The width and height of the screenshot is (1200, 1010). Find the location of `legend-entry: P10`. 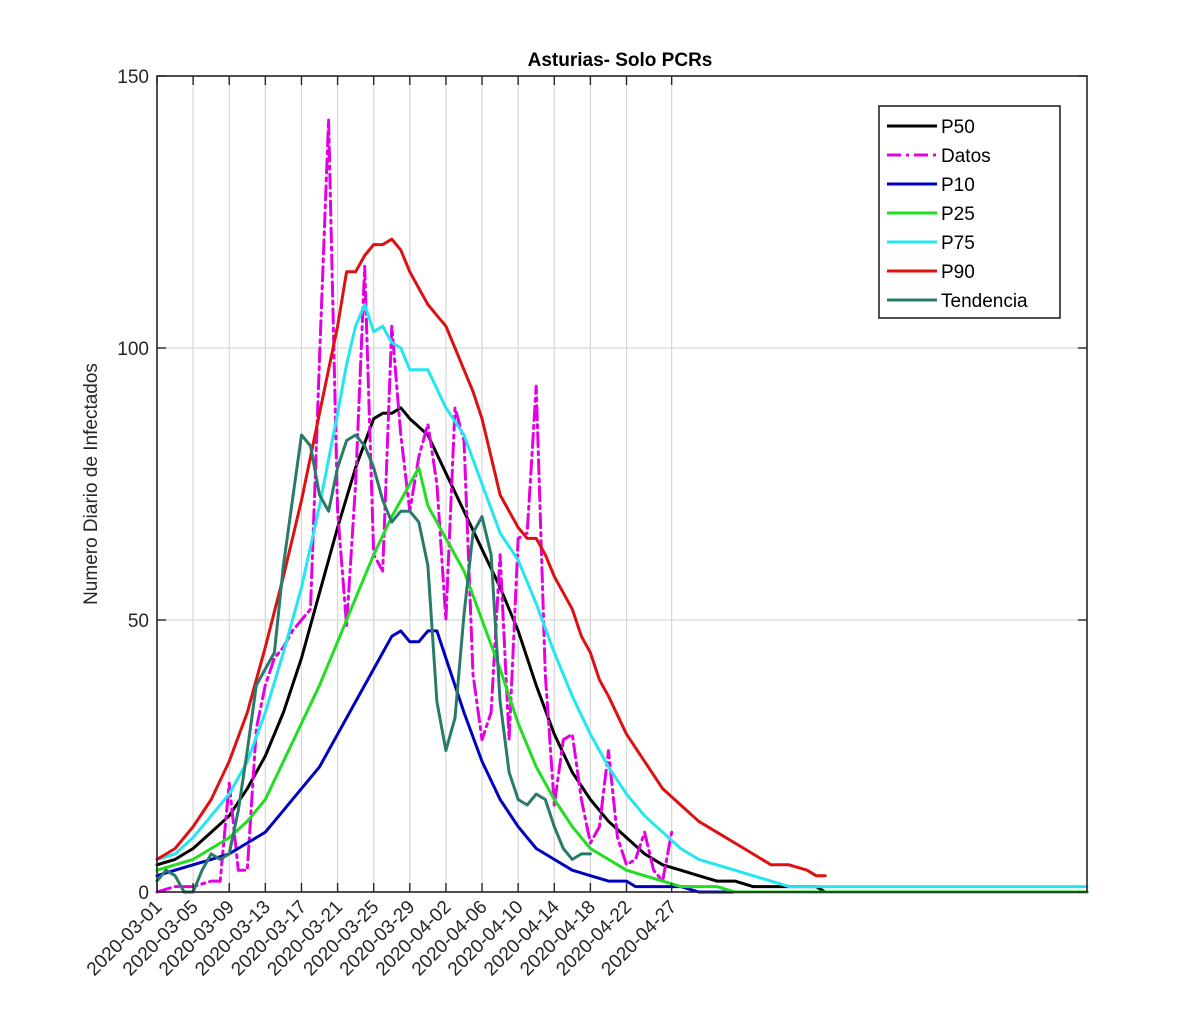

legend-entry: P10 is located at coordinates (958, 185).